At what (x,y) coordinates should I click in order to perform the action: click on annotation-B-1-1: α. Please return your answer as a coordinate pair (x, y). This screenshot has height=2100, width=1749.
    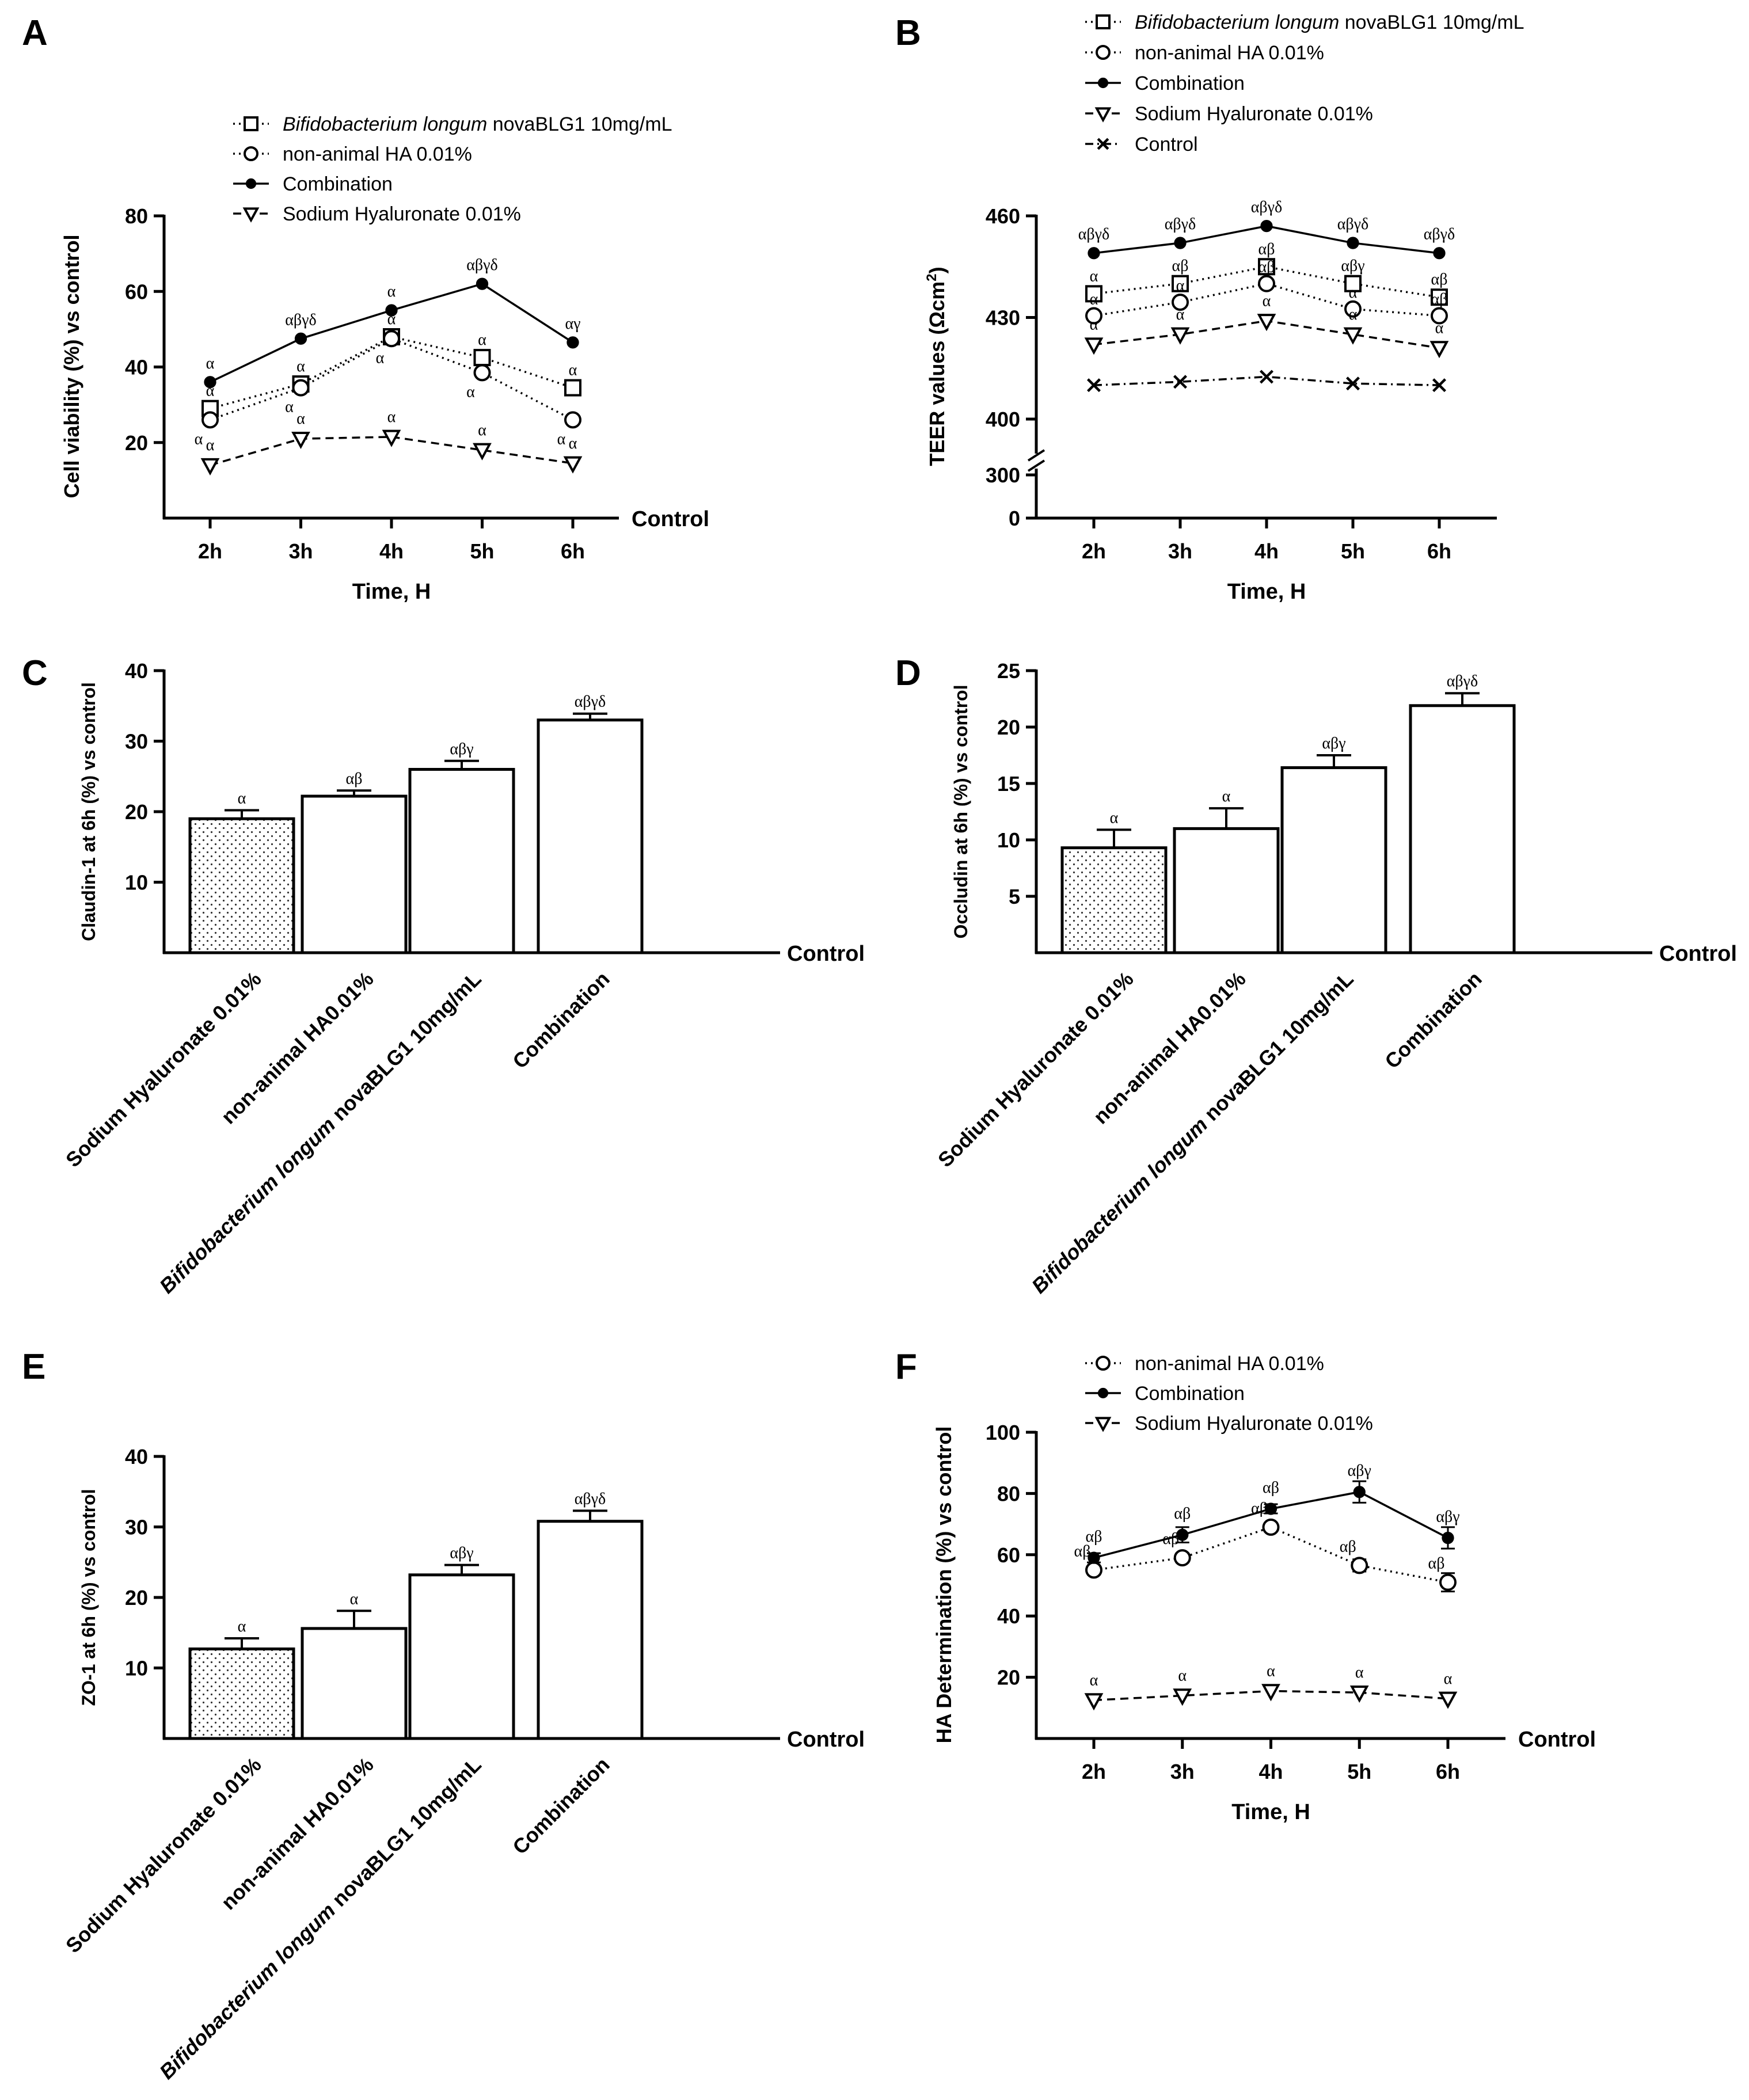
    Looking at the image, I should click on (1181, 286).